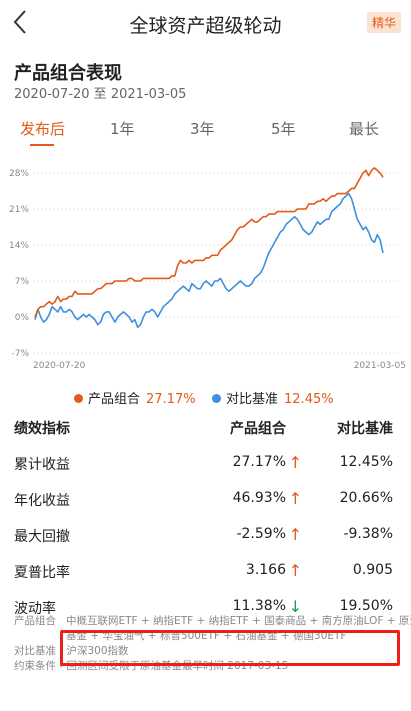 The width and height of the screenshot is (411, 711). What do you see at coordinates (42, 465) in the screenshot?
I see `metric-label: 累计收益` at bounding box center [42, 465].